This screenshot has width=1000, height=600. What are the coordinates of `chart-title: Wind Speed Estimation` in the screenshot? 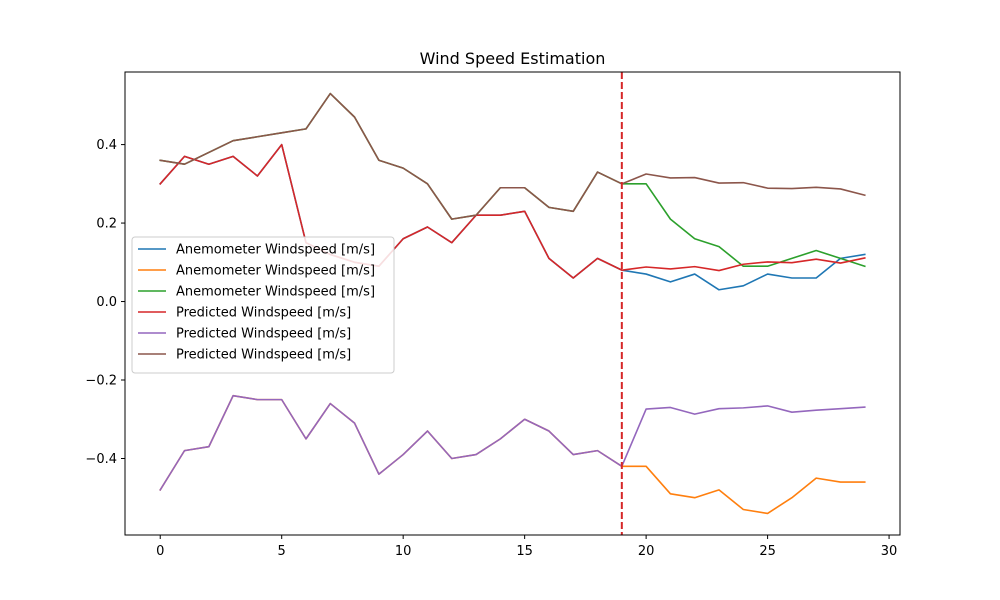 It's located at (513, 58).